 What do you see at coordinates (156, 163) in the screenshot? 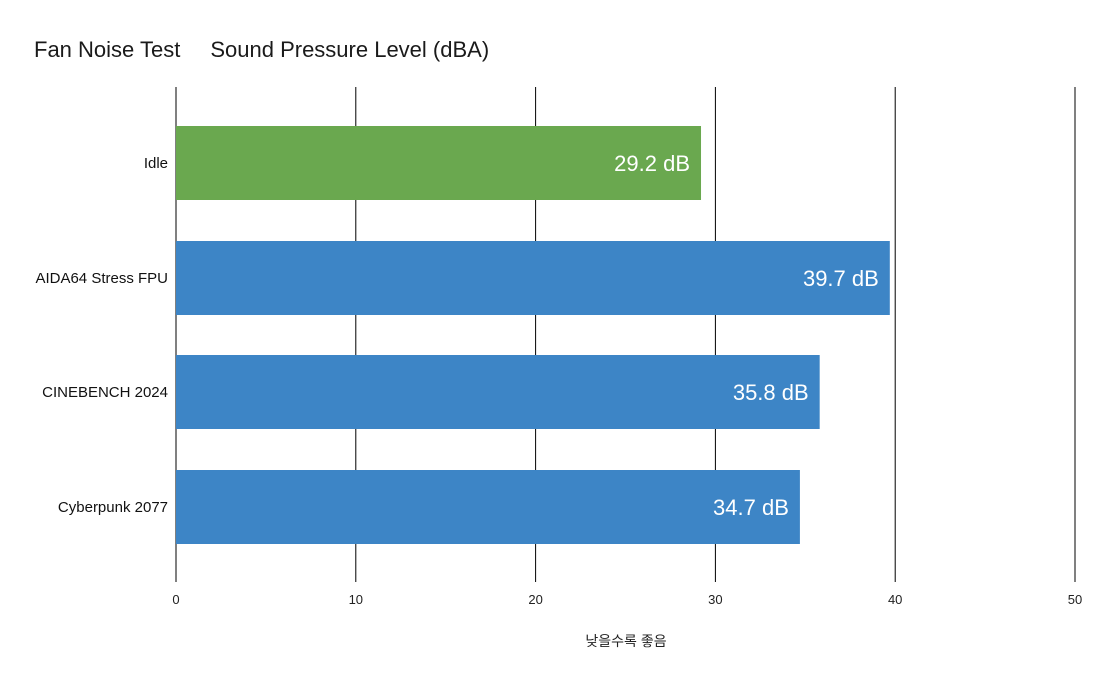
I see `category-label: Idle` at bounding box center [156, 163].